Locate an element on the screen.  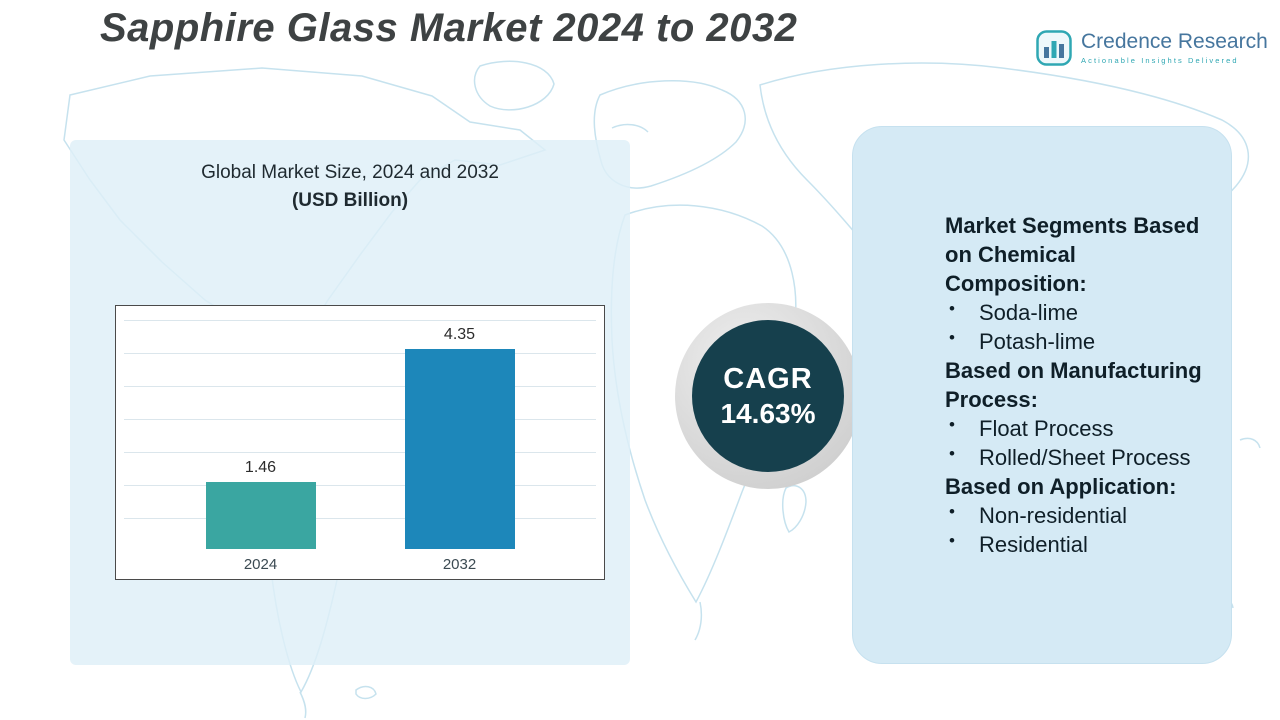
bar-x-label: 2024 is located at coordinates (260, 564).